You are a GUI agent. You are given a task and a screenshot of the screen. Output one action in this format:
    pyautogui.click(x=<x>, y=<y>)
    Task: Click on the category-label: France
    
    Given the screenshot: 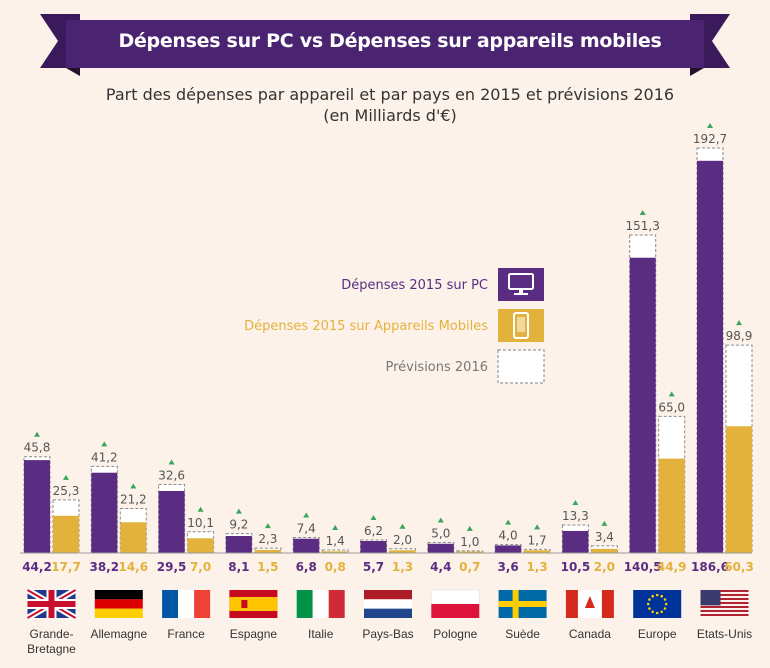 What is the action you would take?
    pyautogui.click(x=186, y=634)
    